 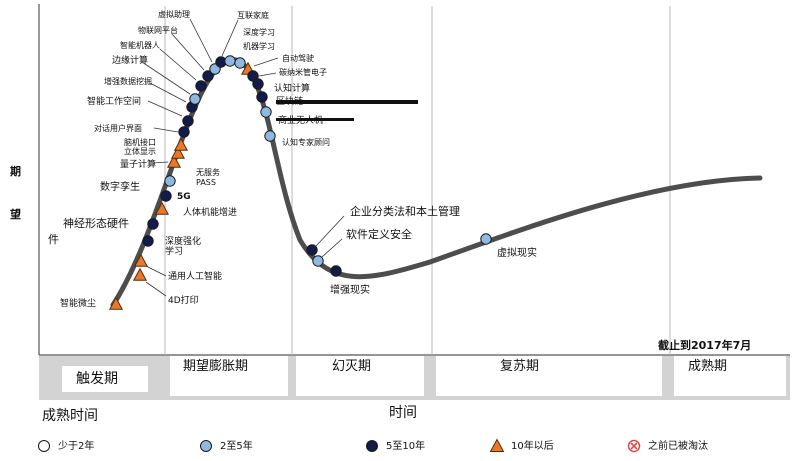 What do you see at coordinates (405, 445) in the screenshot?
I see `legend-label: 5至10年` at bounding box center [405, 445].